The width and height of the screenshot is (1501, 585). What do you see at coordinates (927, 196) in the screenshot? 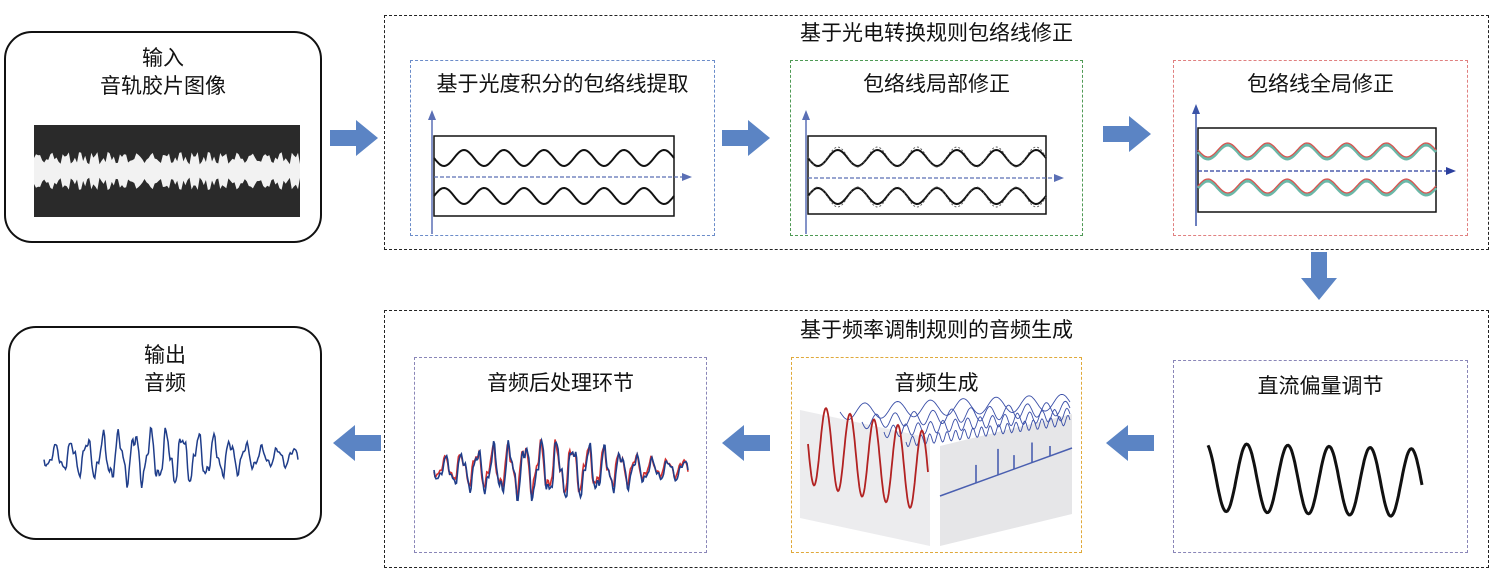
I see `lower-envelope-corrected` at bounding box center [927, 196].